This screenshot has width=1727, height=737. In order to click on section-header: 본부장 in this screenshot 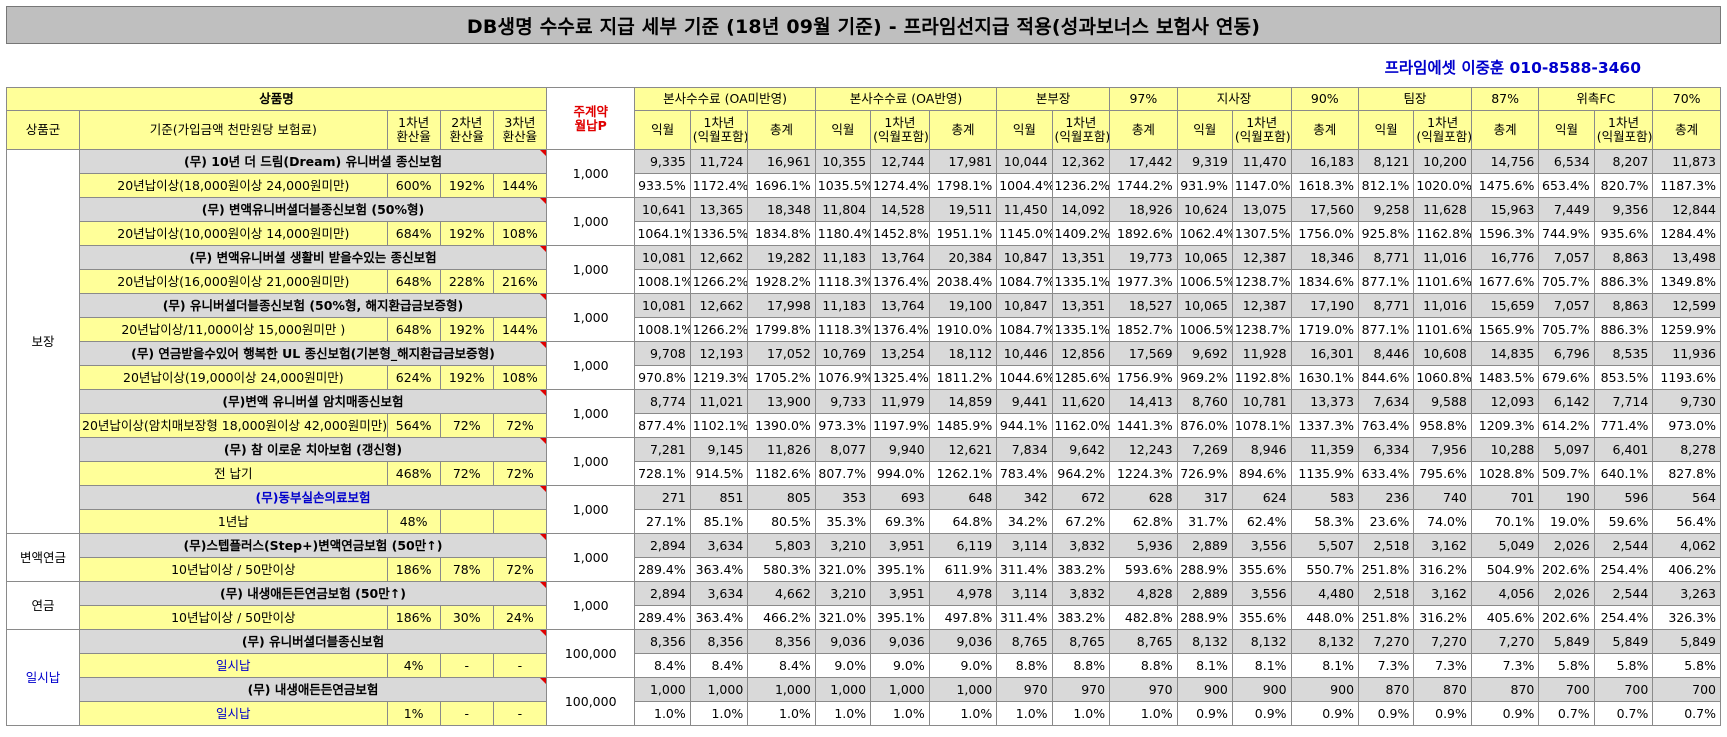, I will do `click(1053, 99)`.